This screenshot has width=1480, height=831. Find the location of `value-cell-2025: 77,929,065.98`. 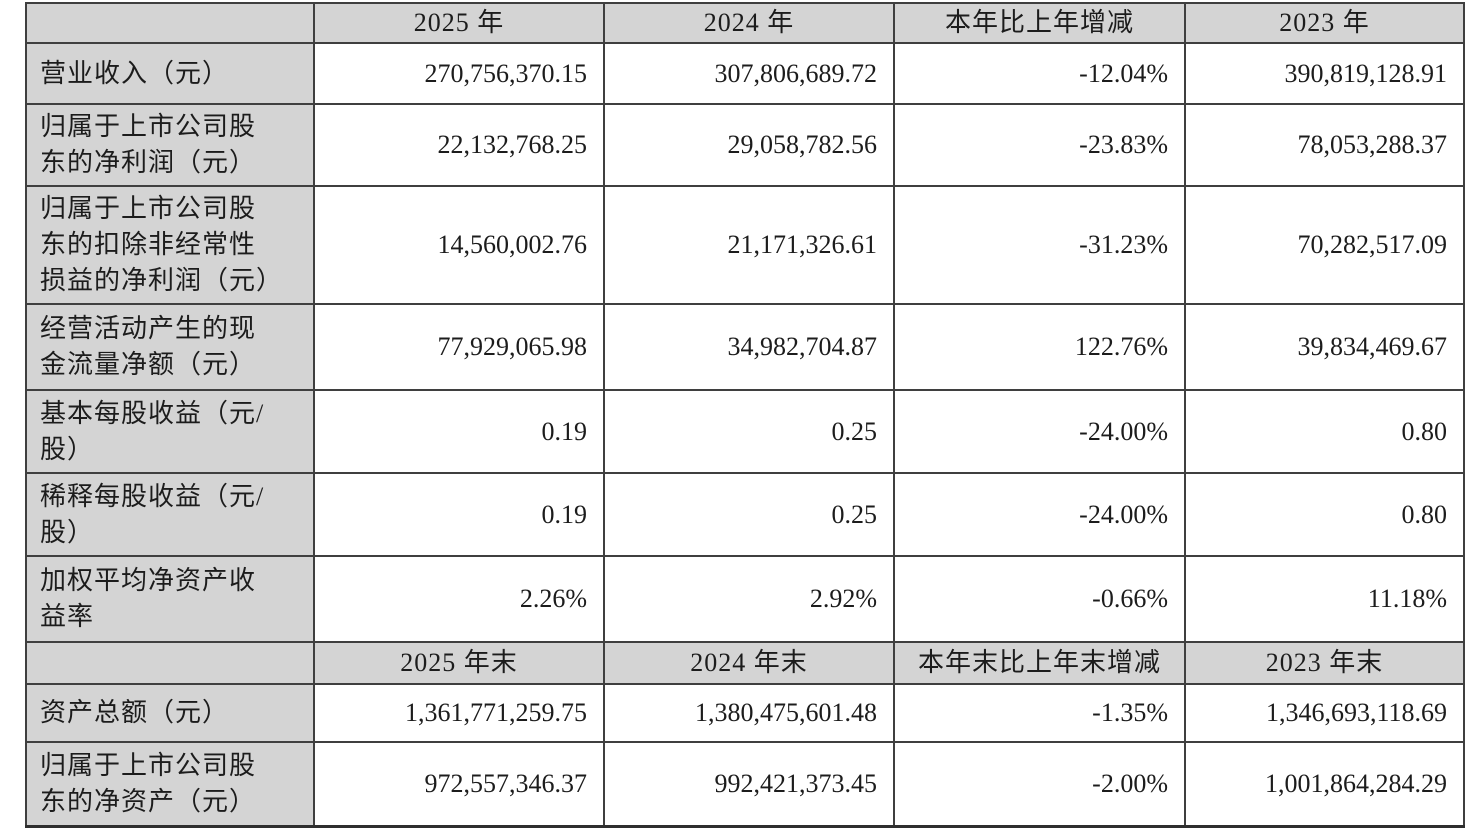

value-cell-2025: 77,929,065.98 is located at coordinates (459, 347).